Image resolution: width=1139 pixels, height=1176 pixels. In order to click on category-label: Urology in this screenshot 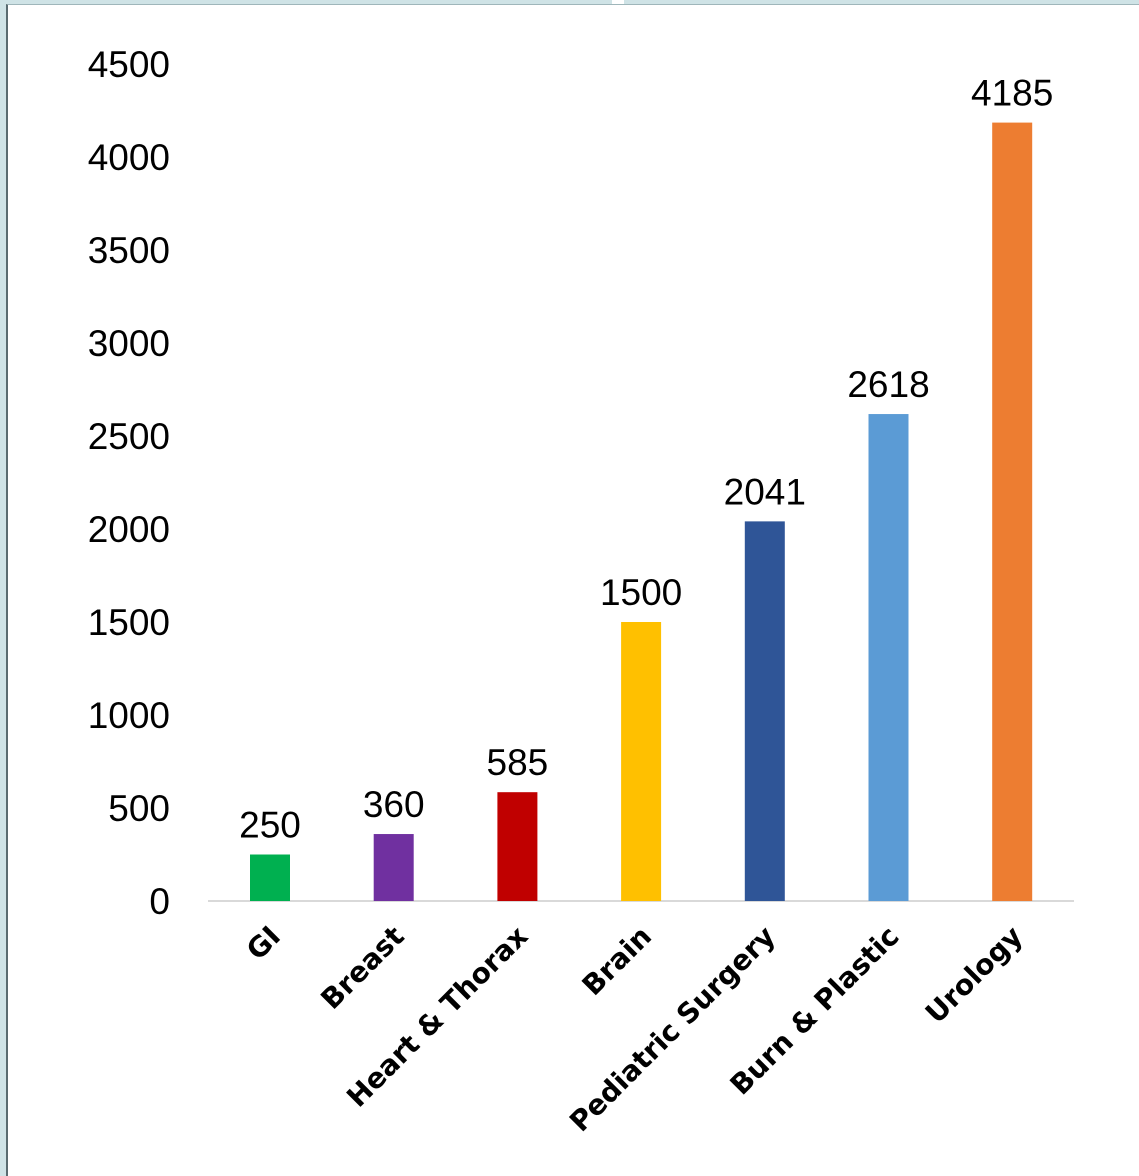, I will do `click(974, 975)`.